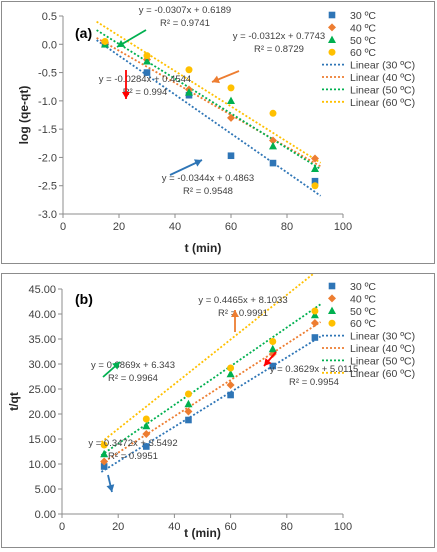 This screenshot has height=552, width=437. Describe the element at coordinates (47, 74) in the screenshot. I see `y-tick-label: -0.5` at that location.